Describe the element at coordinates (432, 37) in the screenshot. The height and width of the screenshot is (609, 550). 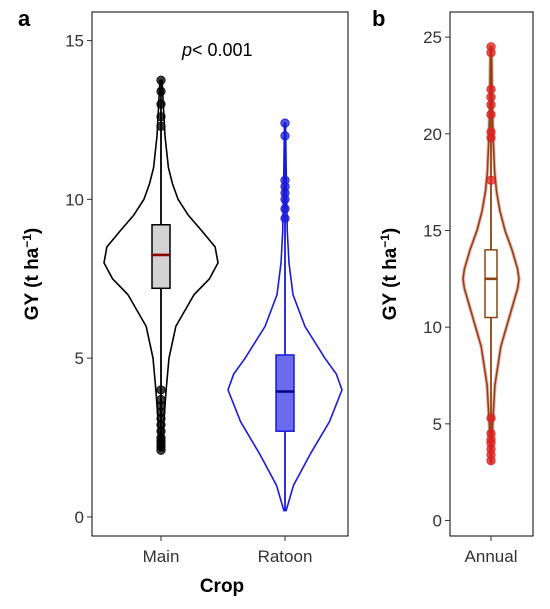
I see `y-tick-label: 25` at that location.